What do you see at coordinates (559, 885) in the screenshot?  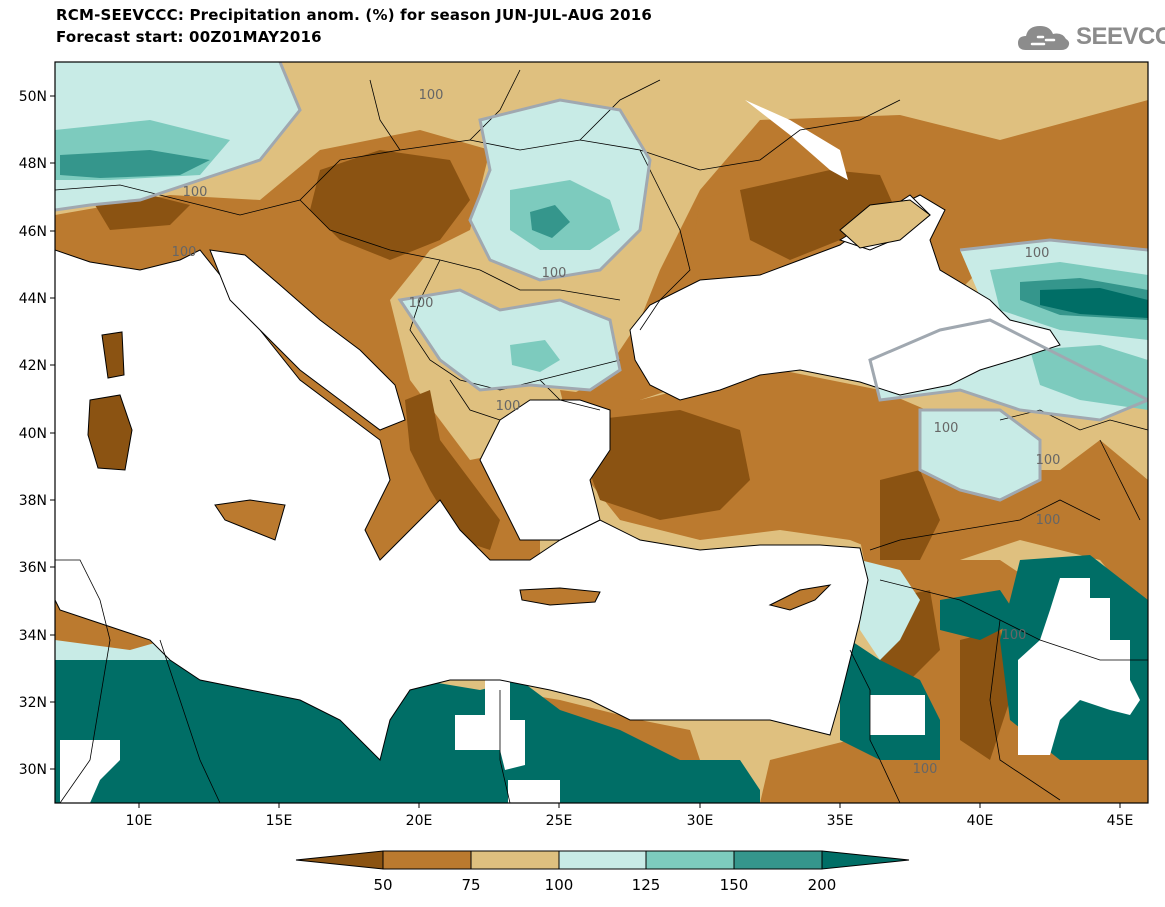 I see `legend-label: 100` at bounding box center [559, 885].